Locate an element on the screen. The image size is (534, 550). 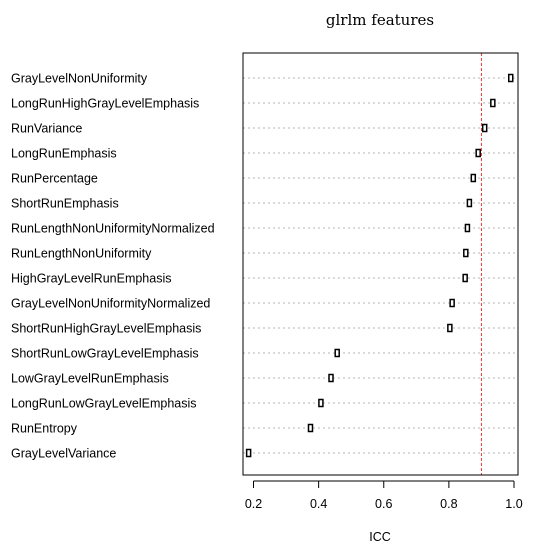
category-label: RunPercentage is located at coordinates (54, 179).